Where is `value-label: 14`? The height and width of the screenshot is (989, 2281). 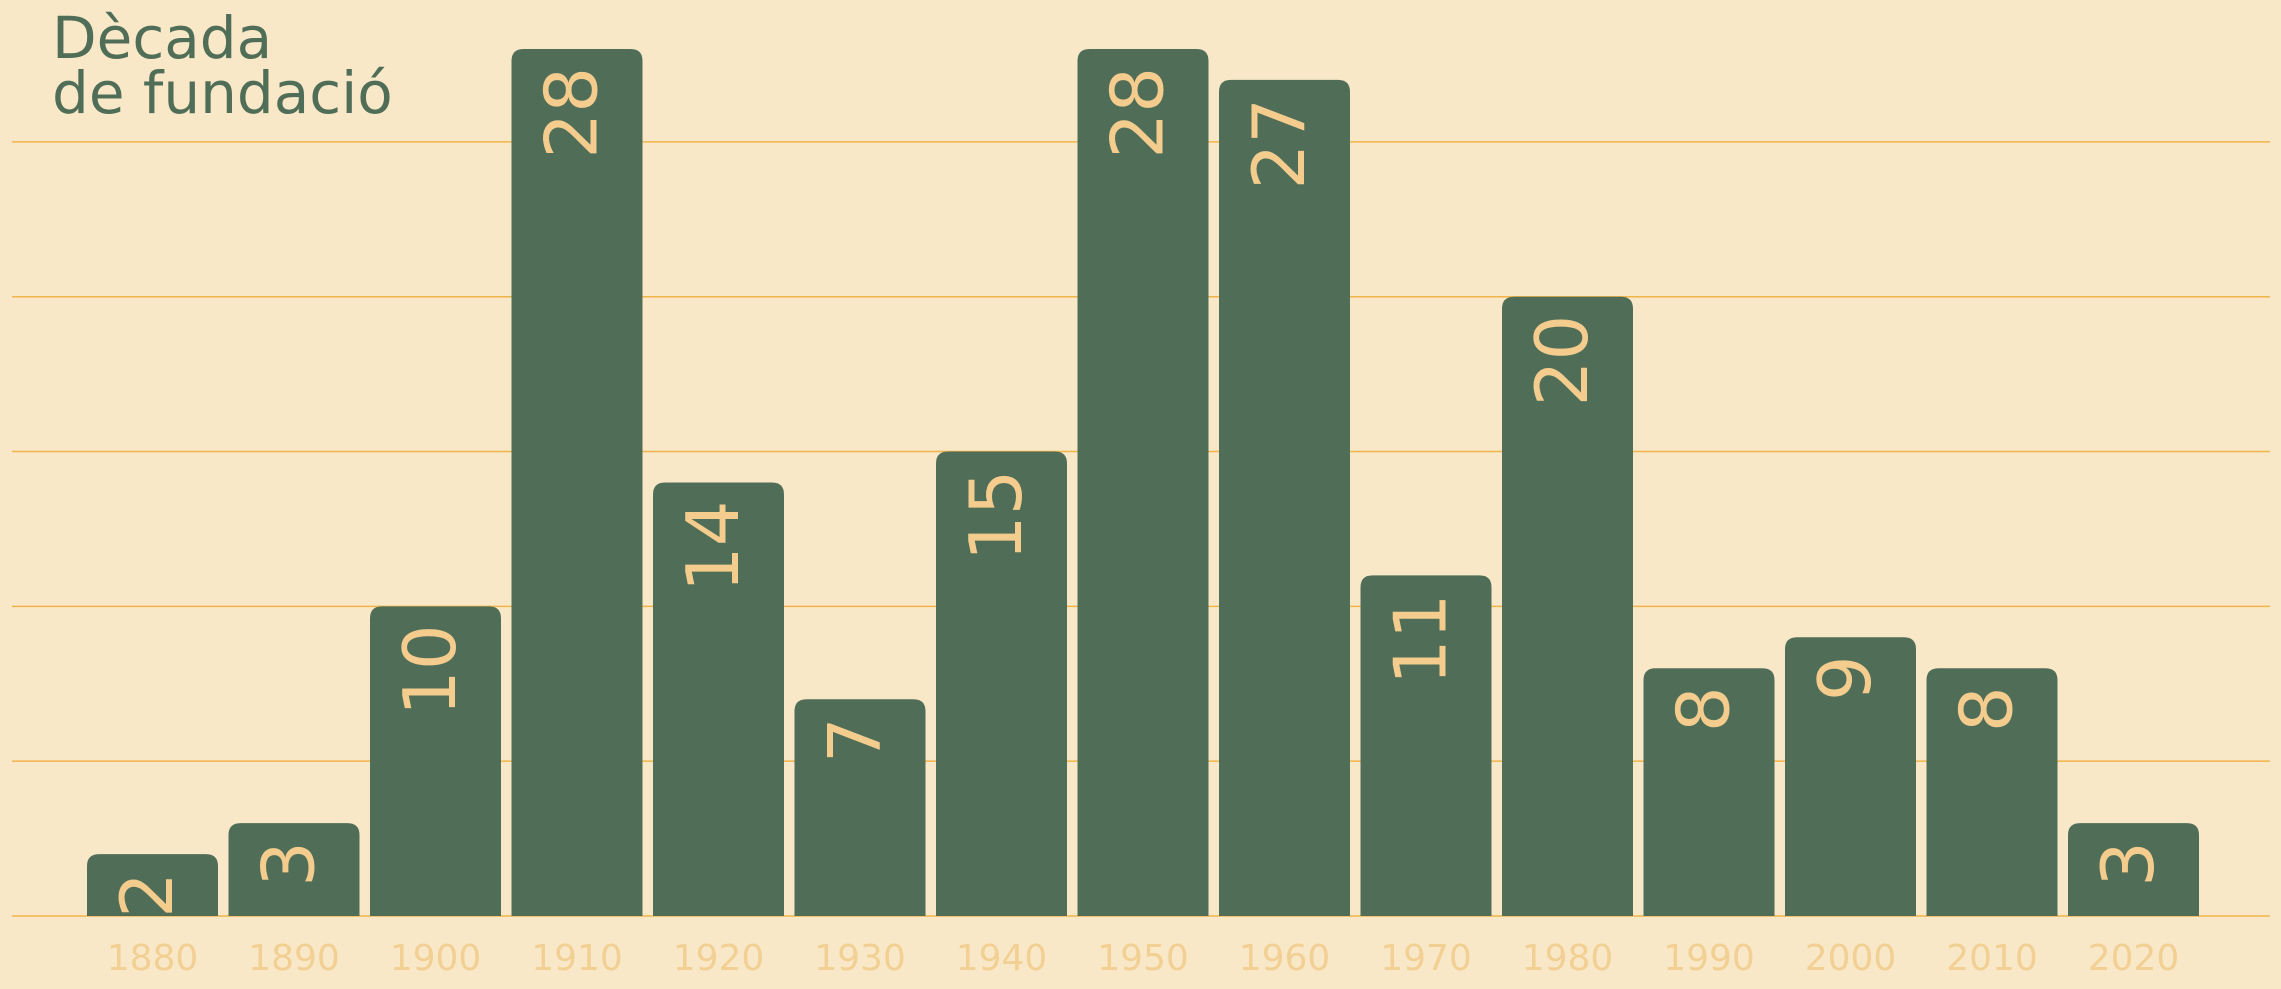
value-label: 14 is located at coordinates (713, 546).